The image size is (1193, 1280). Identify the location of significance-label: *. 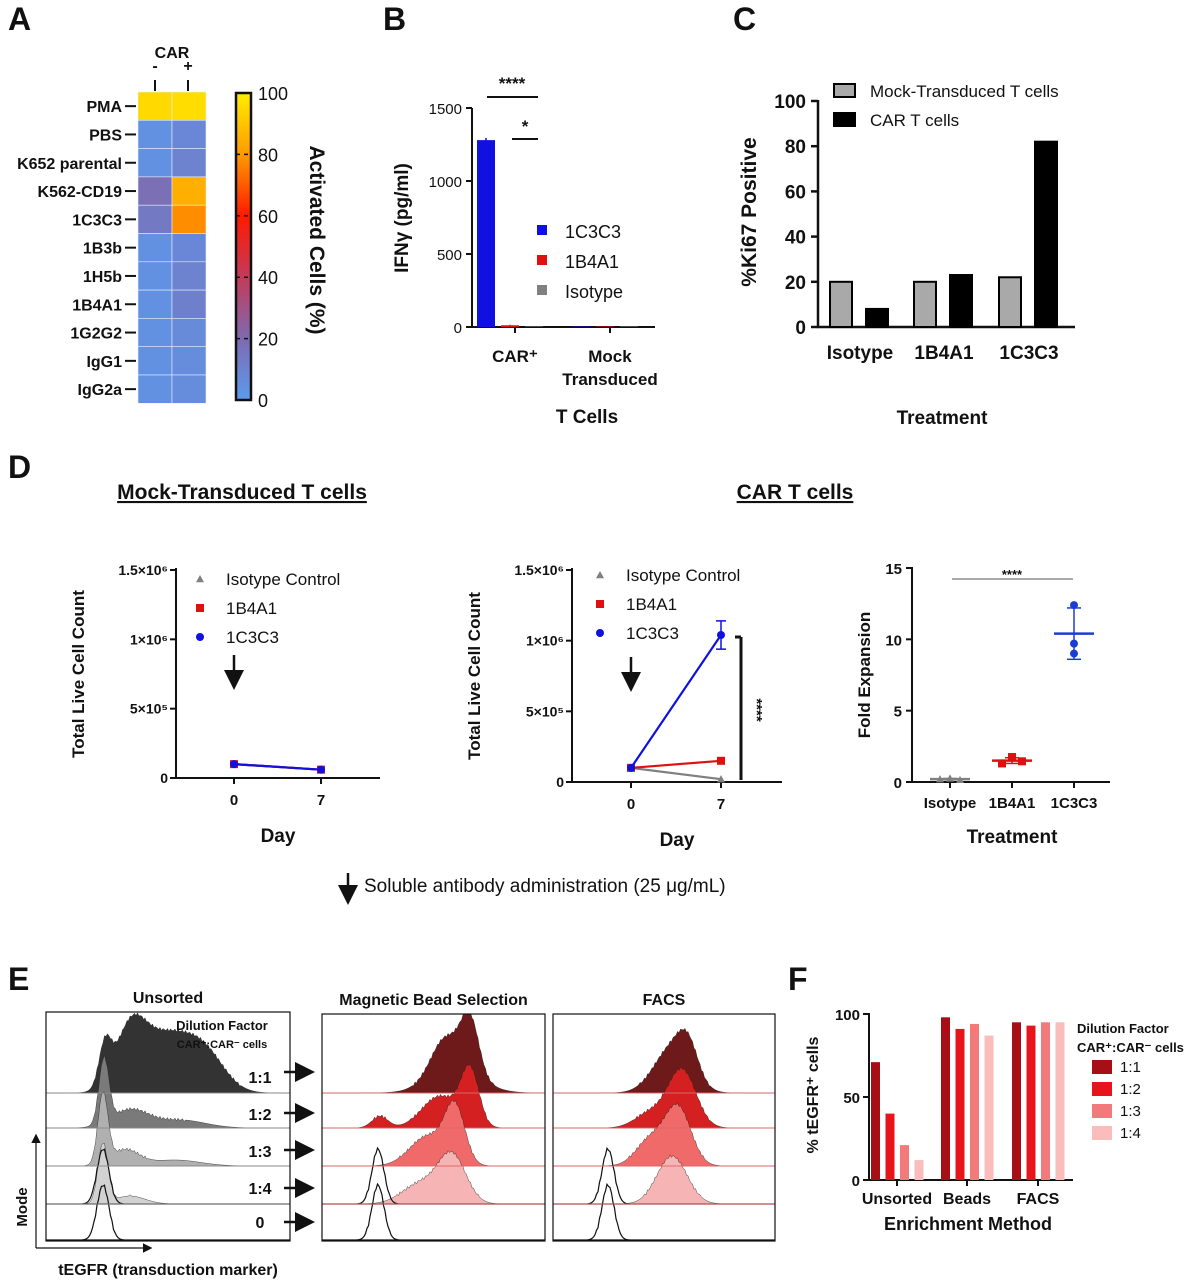
(525, 126).